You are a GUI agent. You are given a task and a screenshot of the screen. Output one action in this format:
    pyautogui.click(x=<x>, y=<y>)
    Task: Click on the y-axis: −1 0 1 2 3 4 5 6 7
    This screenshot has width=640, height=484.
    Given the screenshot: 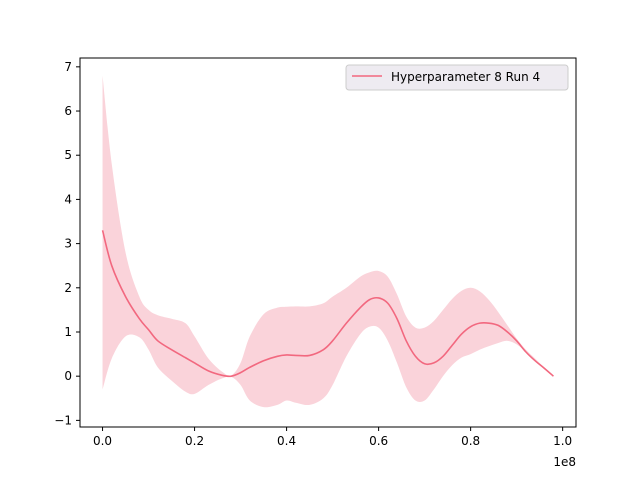 What is the action you would take?
    pyautogui.click(x=67, y=243)
    